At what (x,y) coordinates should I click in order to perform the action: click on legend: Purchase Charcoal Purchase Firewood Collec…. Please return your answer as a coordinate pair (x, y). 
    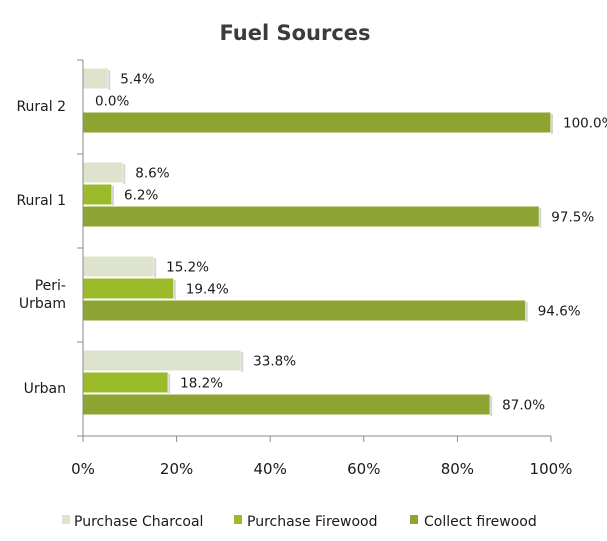
    Looking at the image, I should click on (299, 522).